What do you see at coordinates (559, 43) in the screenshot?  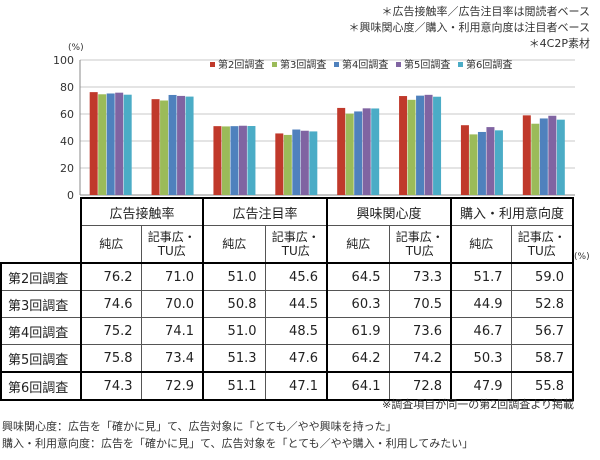 I see `note-material: ＊4C2P素材` at bounding box center [559, 43].